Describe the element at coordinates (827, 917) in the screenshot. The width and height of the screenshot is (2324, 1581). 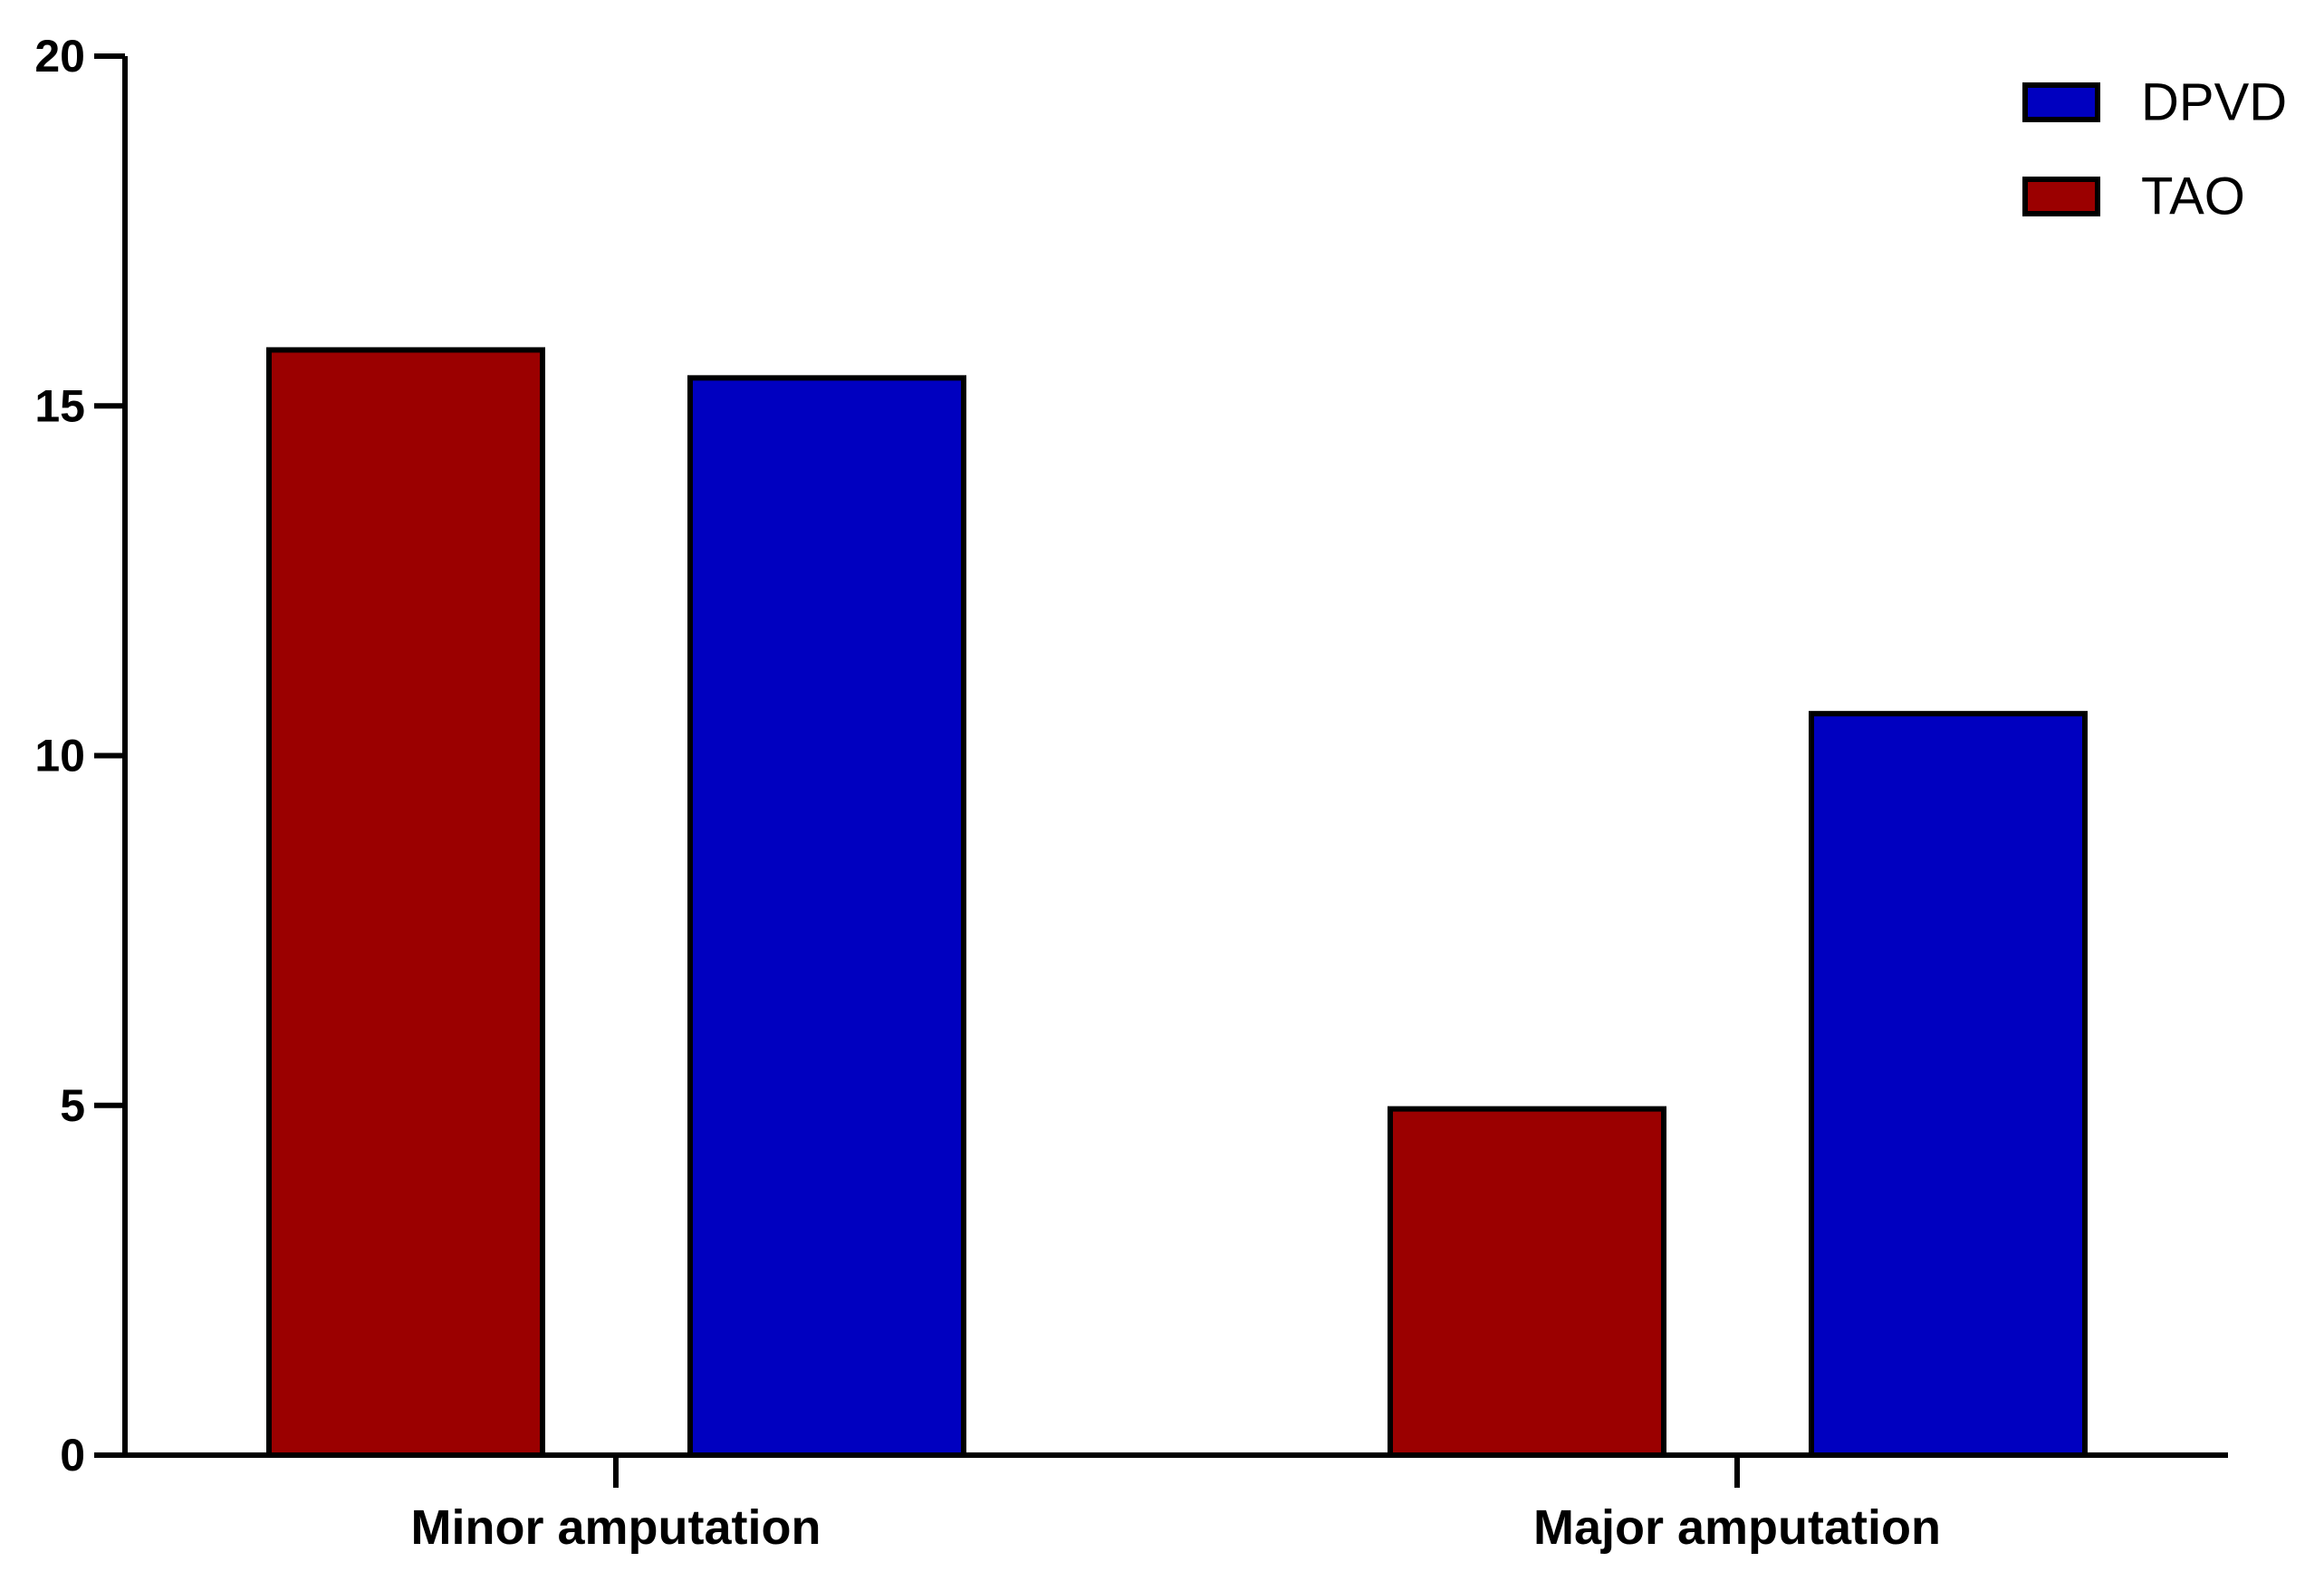
I see `bar-dpvd-minor-amputation` at that location.